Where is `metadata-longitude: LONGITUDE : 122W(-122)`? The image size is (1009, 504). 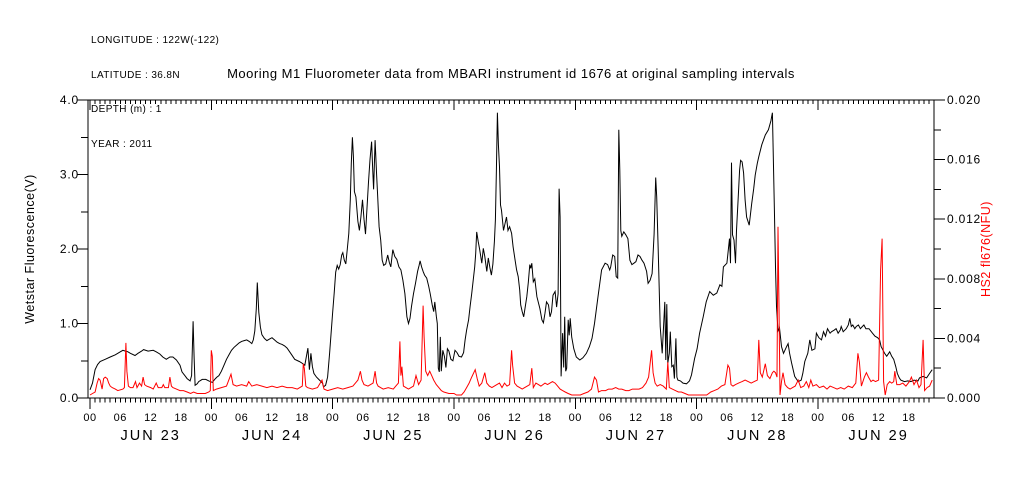 metadata-longitude: LONGITUDE : 122W(-122) is located at coordinates (155, 40).